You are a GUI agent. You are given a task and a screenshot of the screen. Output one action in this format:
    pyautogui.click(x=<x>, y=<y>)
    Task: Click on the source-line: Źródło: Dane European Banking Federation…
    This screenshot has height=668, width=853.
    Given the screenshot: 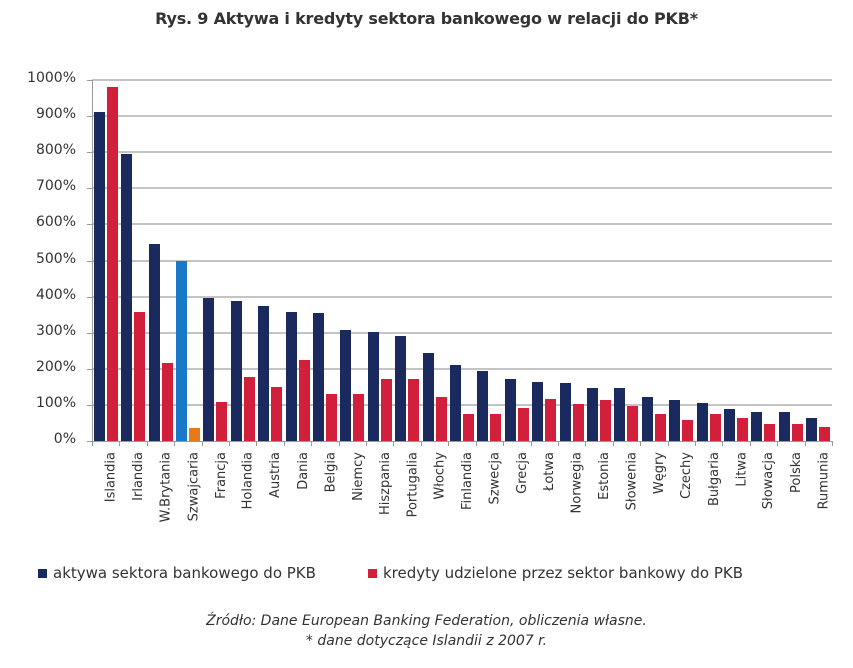 What is the action you would take?
    pyautogui.click(x=426, y=621)
    